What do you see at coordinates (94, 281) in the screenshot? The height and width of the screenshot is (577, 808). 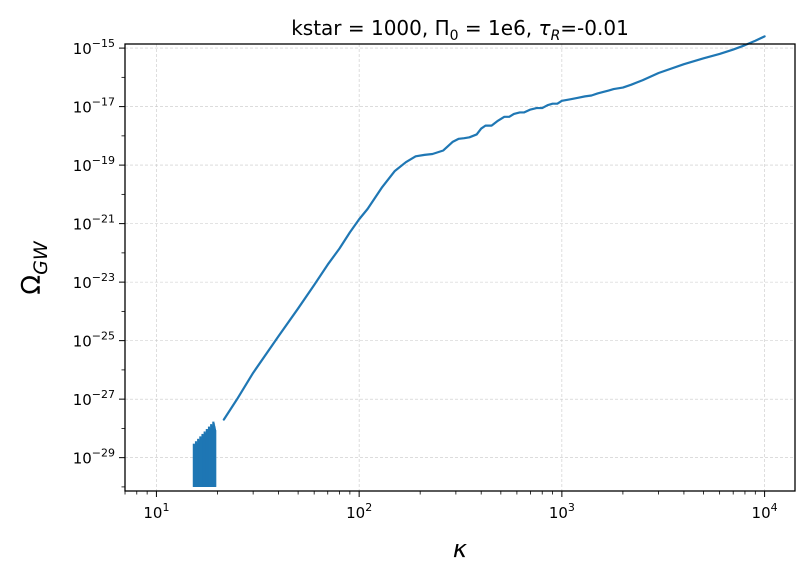 I see `y-tick-label: 10−23` at bounding box center [94, 281].